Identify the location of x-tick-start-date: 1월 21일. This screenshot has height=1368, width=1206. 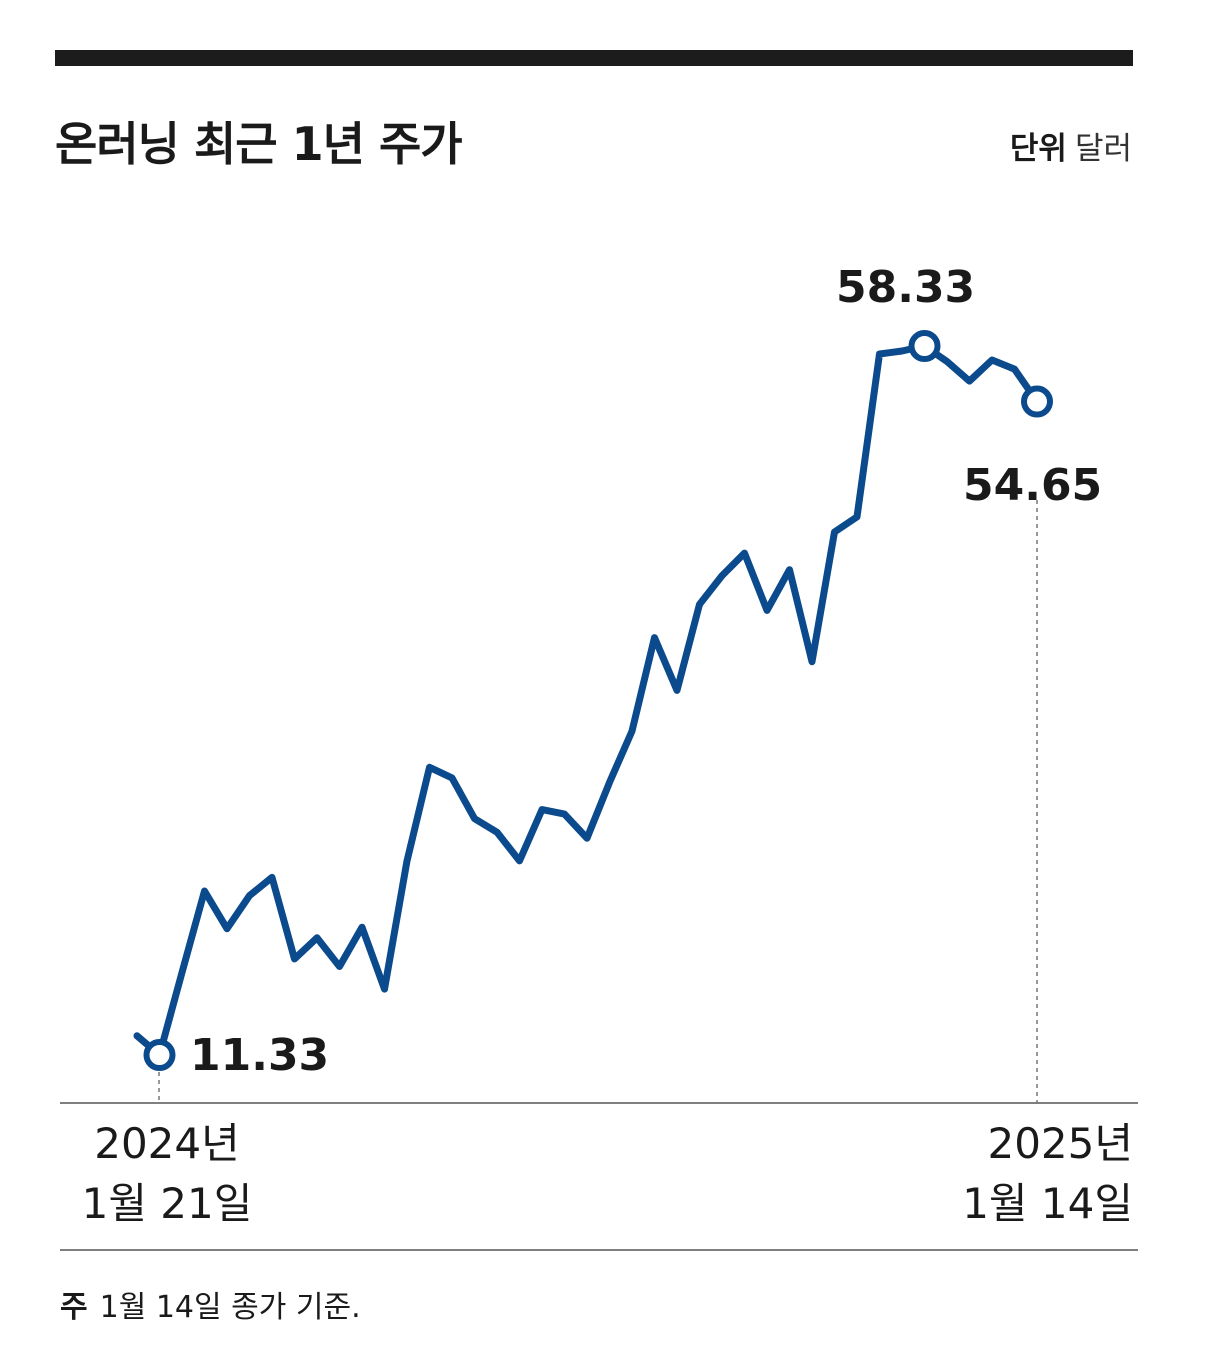
(167, 1203).